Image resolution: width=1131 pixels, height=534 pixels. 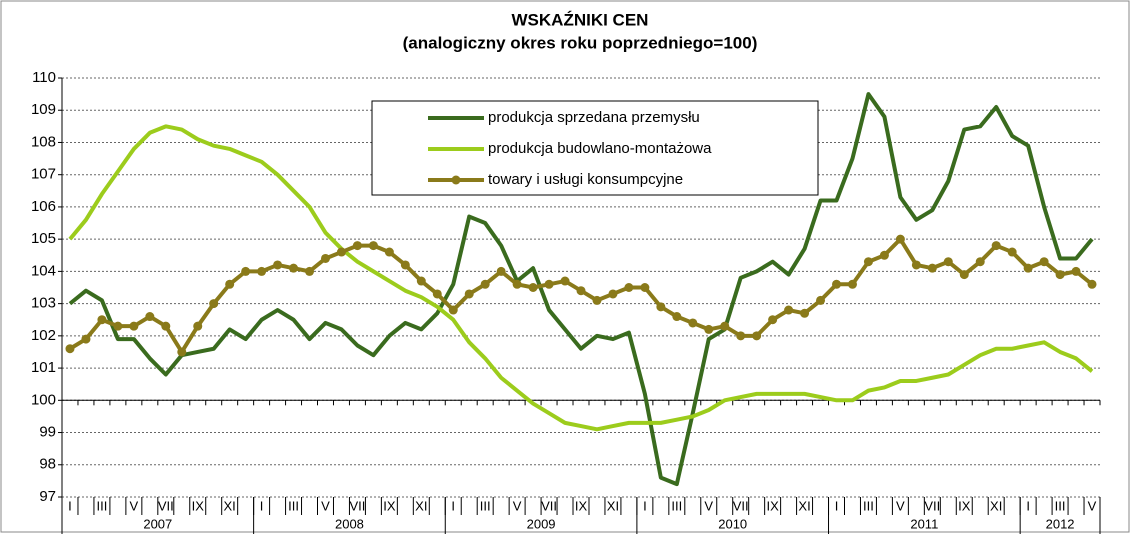 I want to click on year-label: 2012, so click(x=1060, y=523).